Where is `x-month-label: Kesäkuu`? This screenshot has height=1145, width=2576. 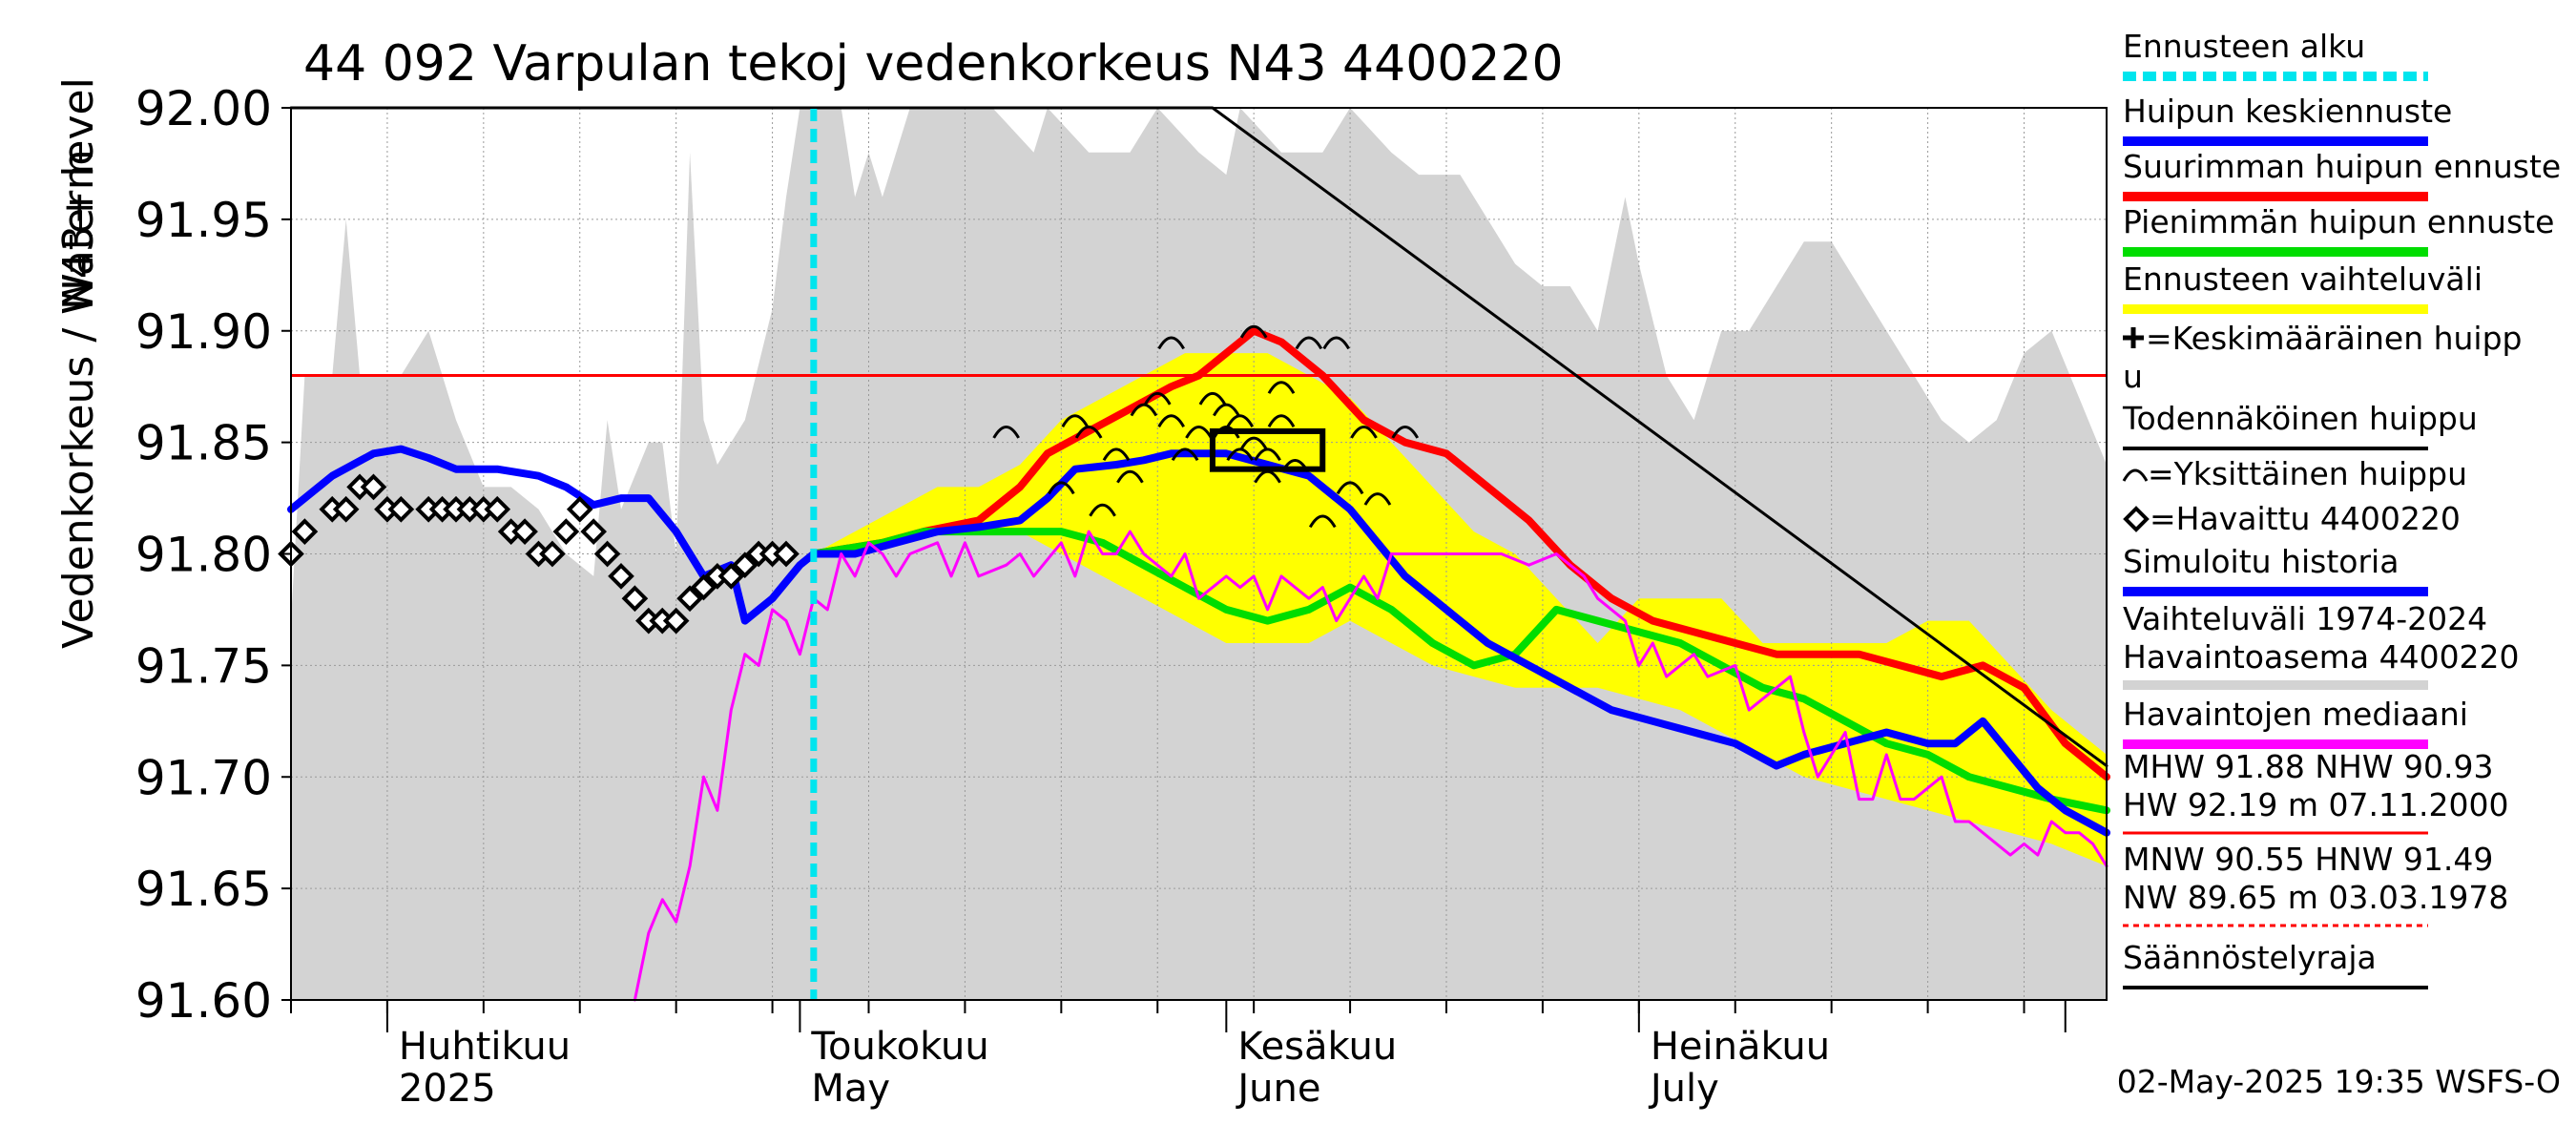
x-month-label: Kesäkuu is located at coordinates (1317, 1047).